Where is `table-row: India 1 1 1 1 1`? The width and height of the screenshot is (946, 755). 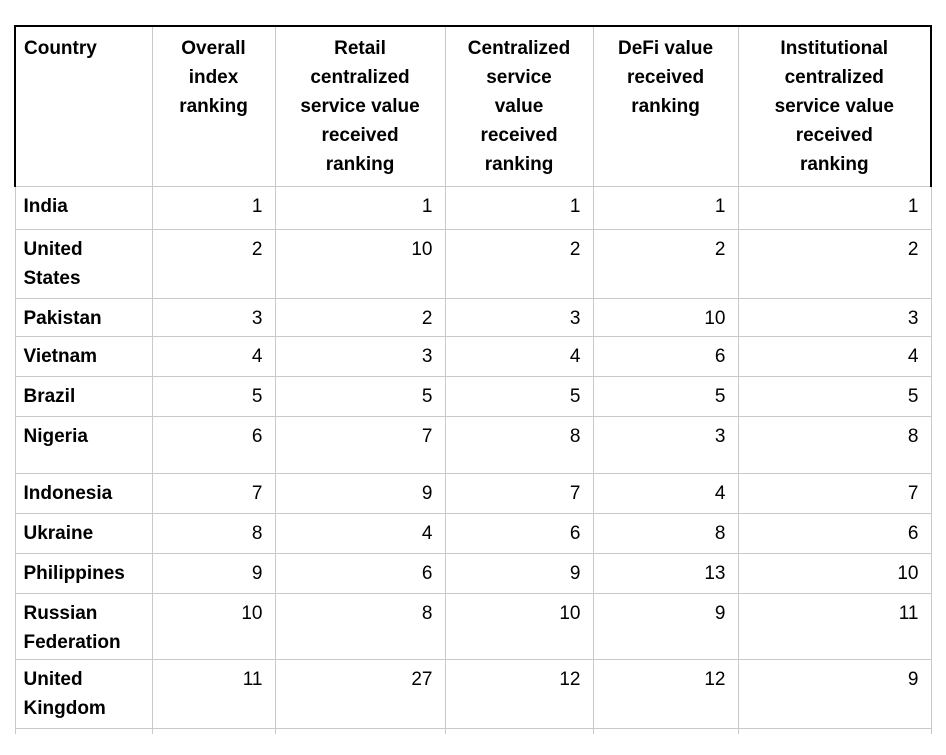
table-row: India 1 1 1 1 1 is located at coordinates (473, 207).